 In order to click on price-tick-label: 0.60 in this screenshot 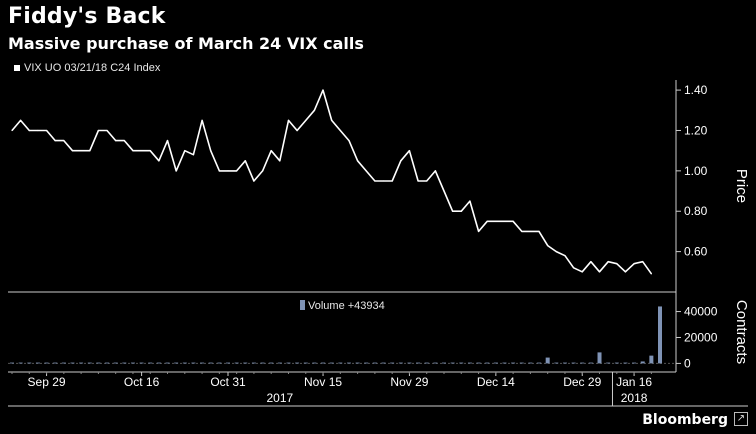, I will do `click(696, 252)`.